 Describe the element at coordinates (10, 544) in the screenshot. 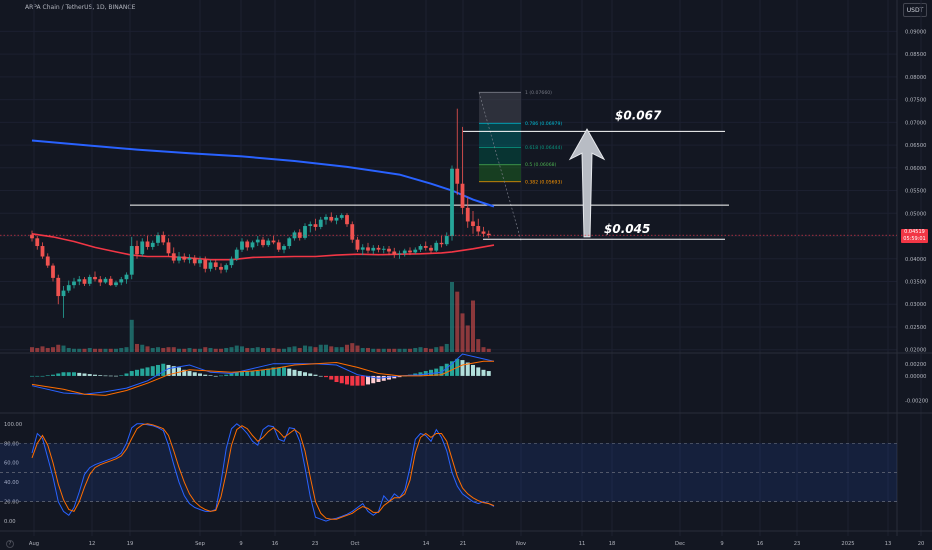

I see `help-icon: ?` at that location.